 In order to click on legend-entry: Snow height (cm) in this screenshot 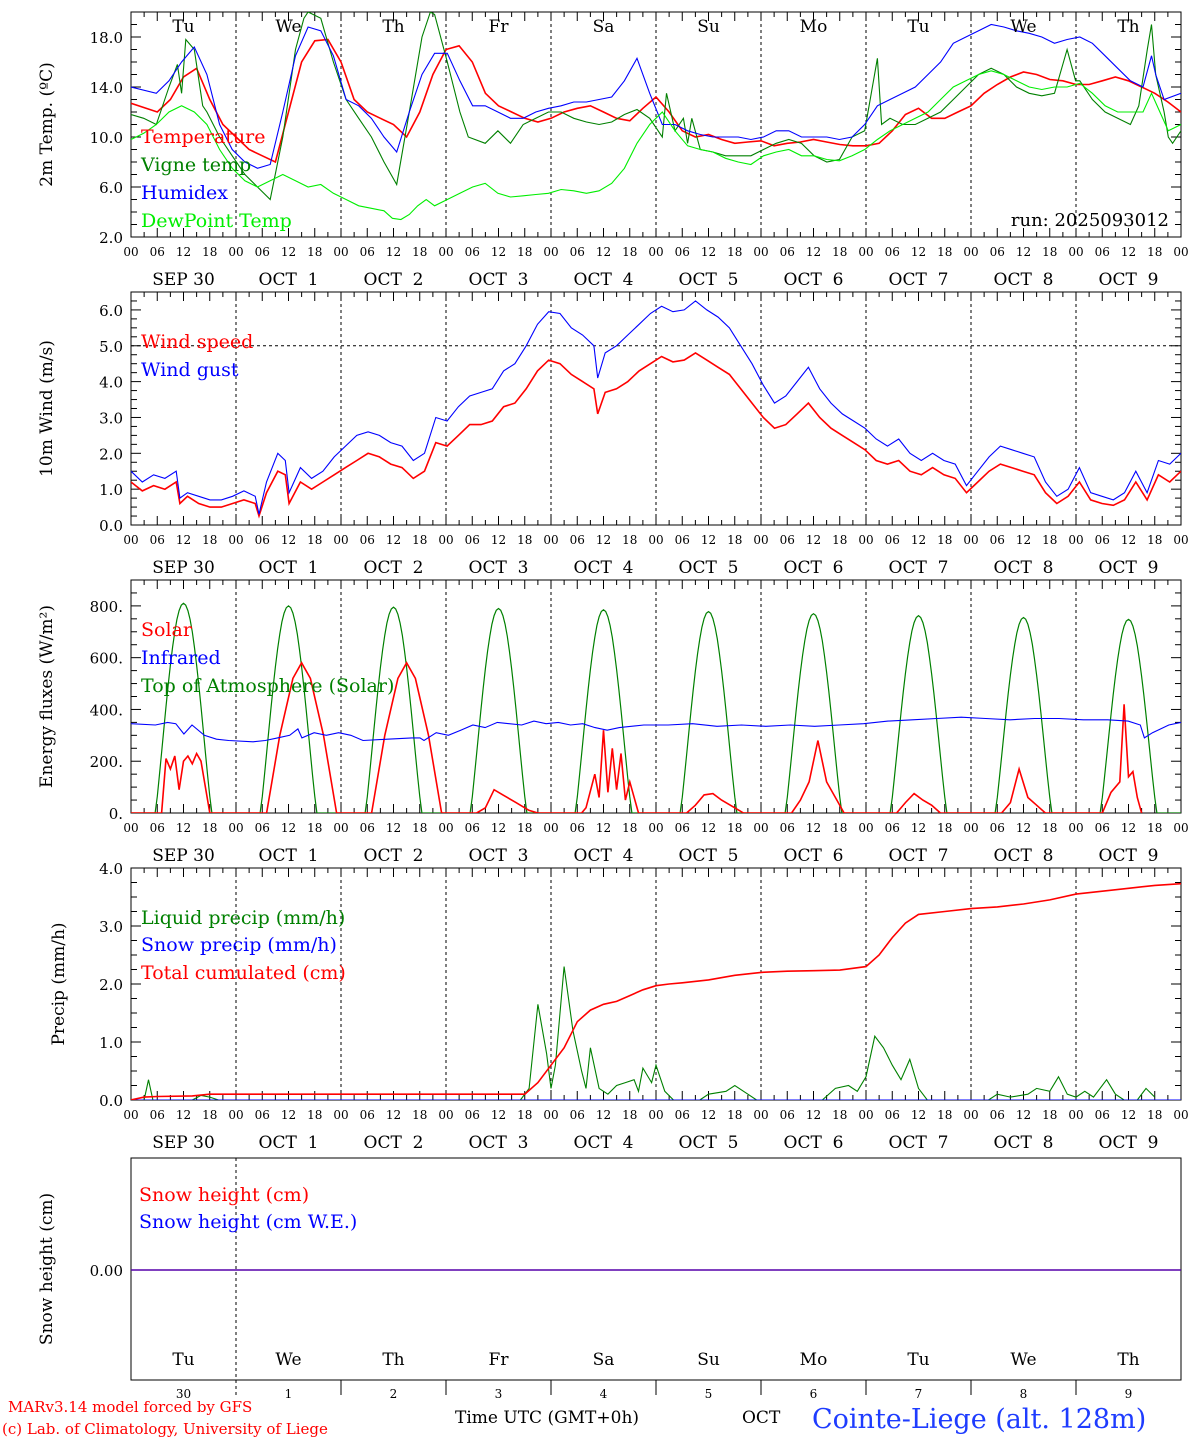, I will do `click(224, 1195)`.